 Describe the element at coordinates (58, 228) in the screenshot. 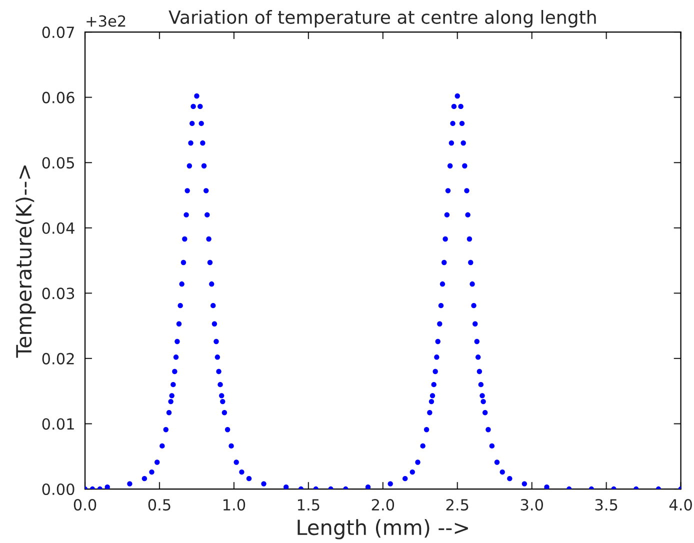

I see `y-tick-label: 0.04` at that location.